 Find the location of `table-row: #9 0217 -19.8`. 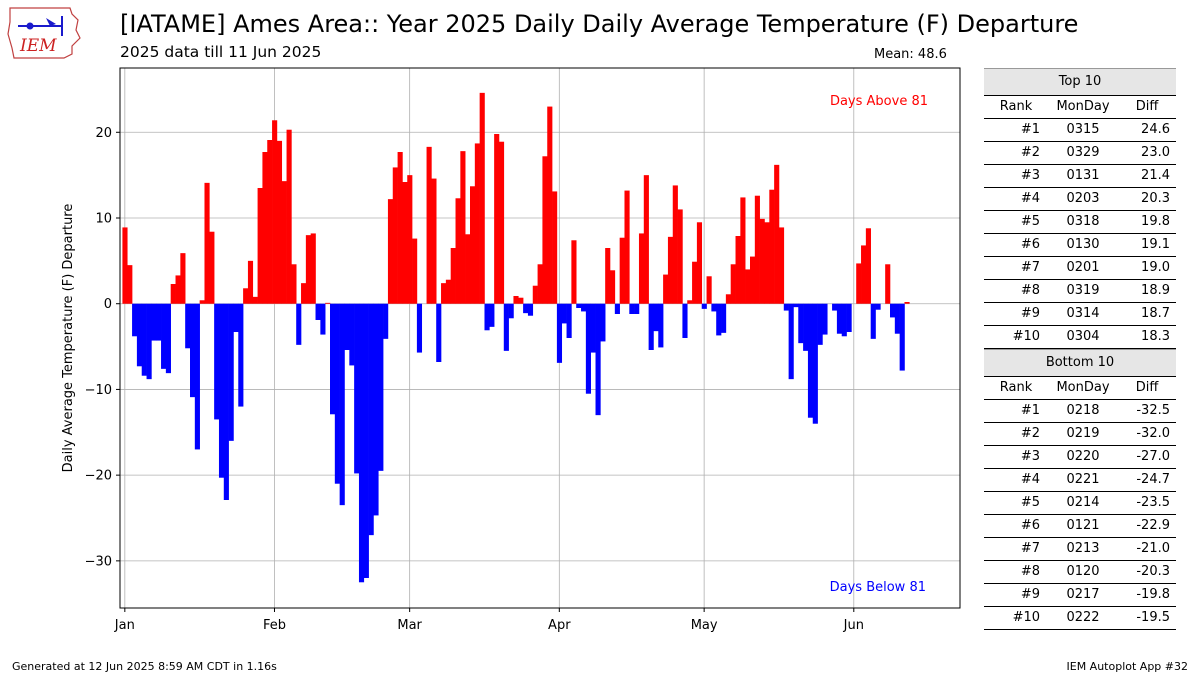

table-row: #9 0217 -19.8 is located at coordinates (1080, 595).